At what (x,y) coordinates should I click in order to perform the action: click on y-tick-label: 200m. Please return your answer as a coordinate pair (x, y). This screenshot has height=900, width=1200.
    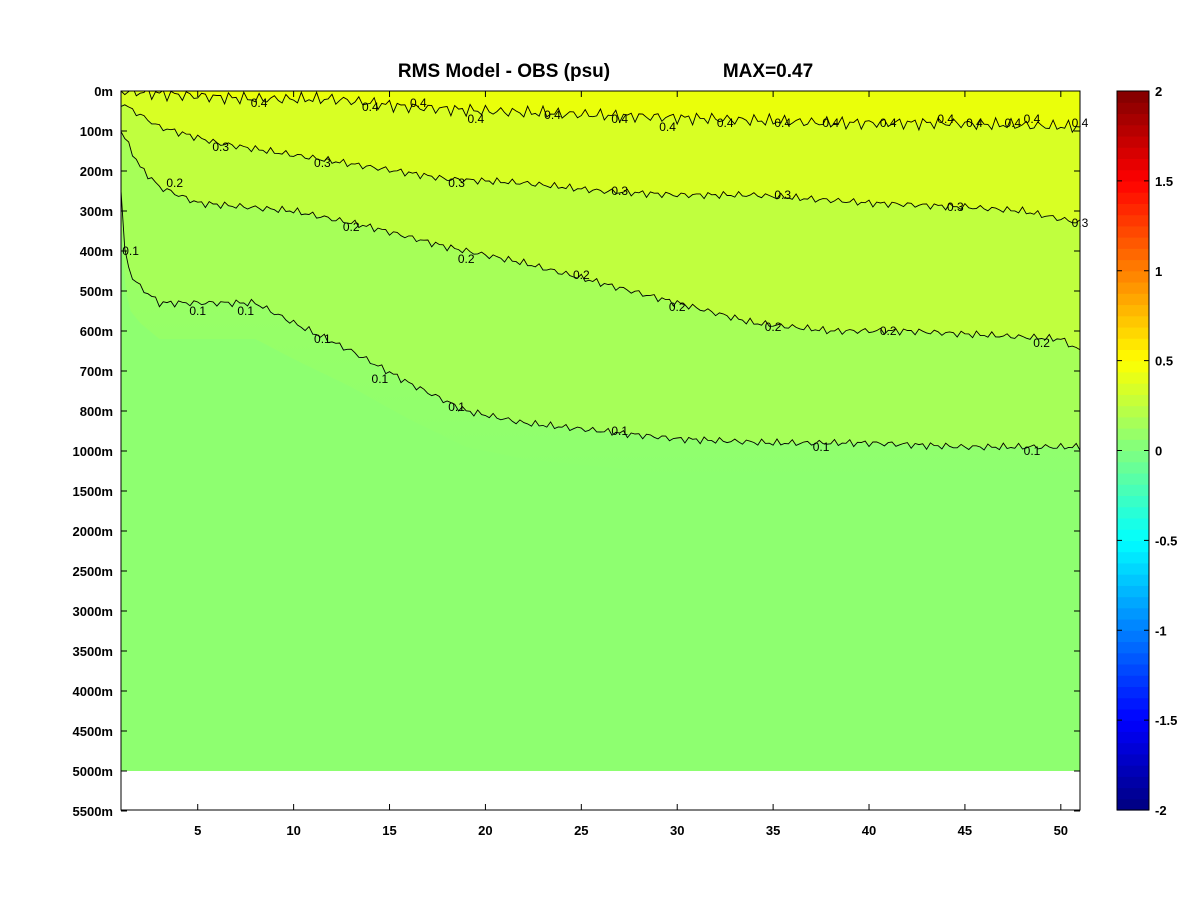
    Looking at the image, I should click on (96, 171).